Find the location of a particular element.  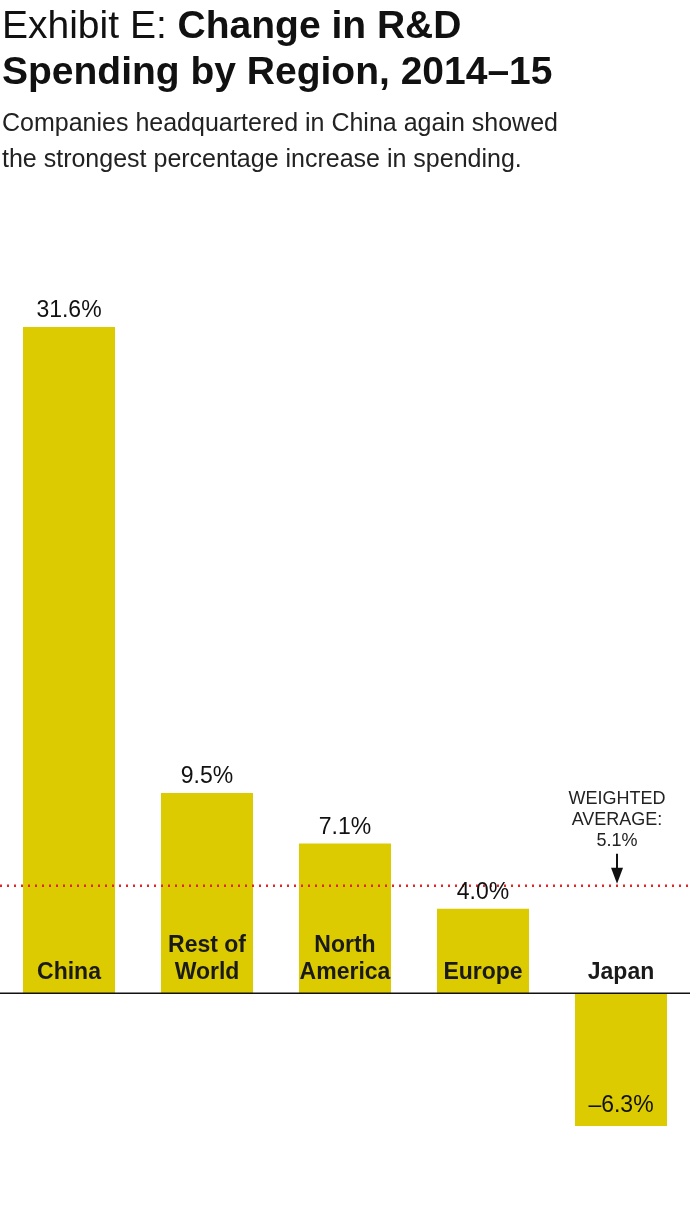

data-label: 4.0% is located at coordinates (483, 890).